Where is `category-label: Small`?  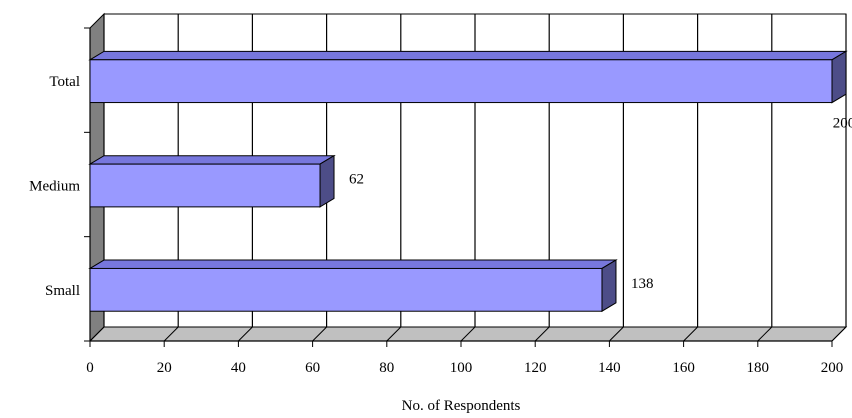 category-label: Small is located at coordinates (62, 291).